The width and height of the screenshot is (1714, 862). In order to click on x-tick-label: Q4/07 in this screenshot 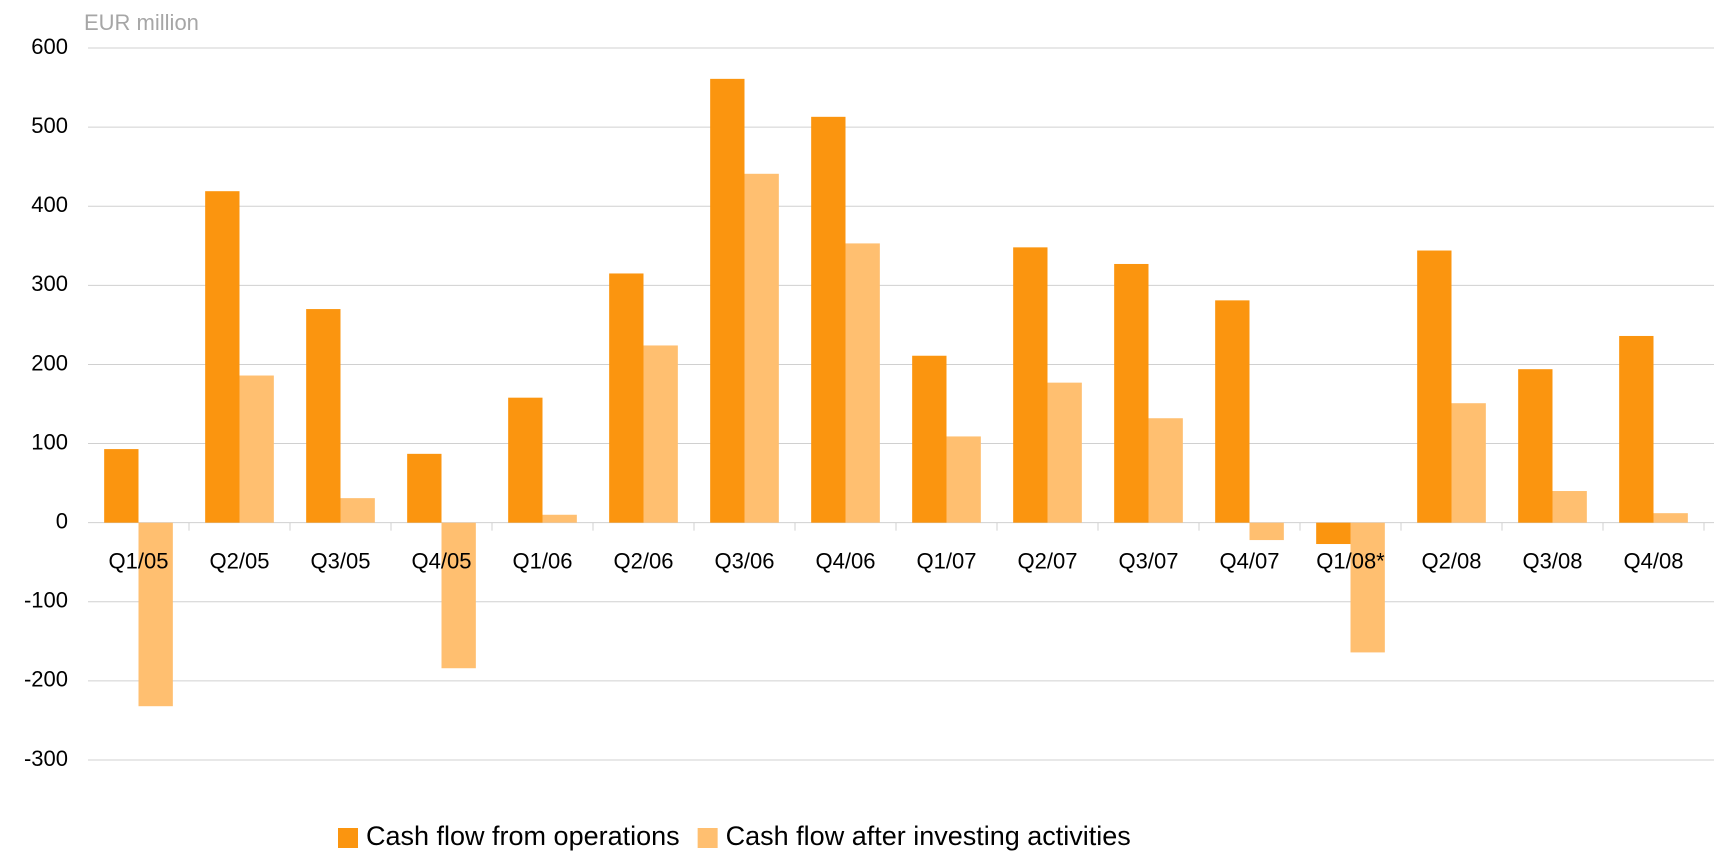, I will do `click(1250, 560)`.